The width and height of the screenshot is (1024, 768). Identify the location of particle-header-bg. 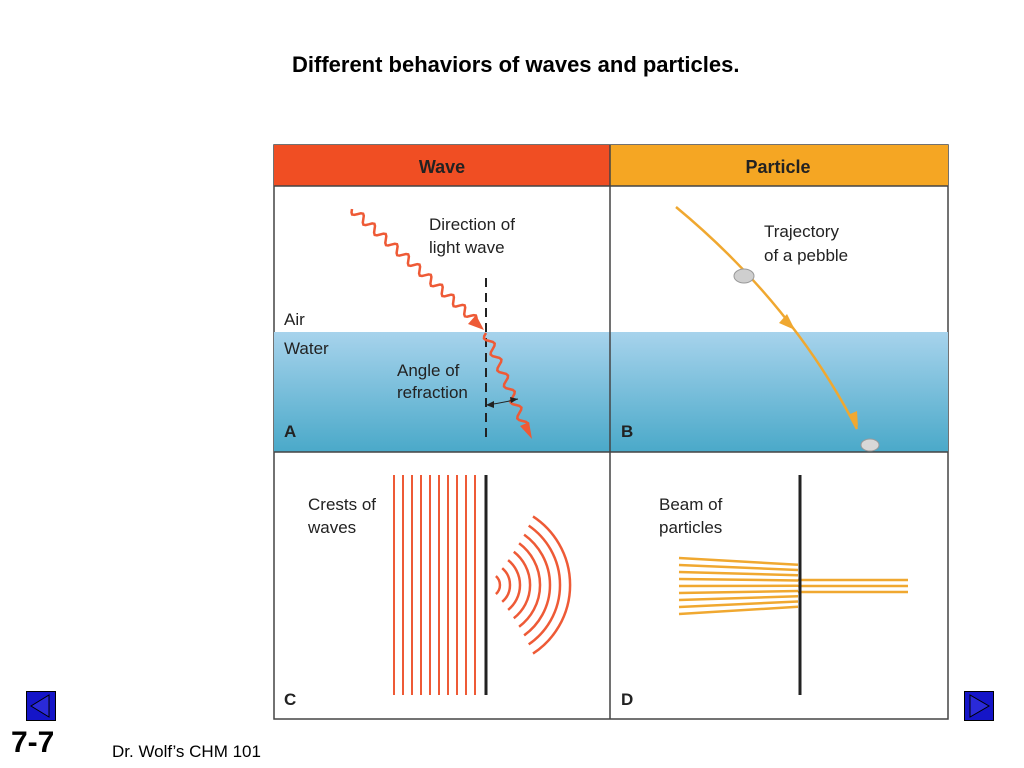
(779, 165).